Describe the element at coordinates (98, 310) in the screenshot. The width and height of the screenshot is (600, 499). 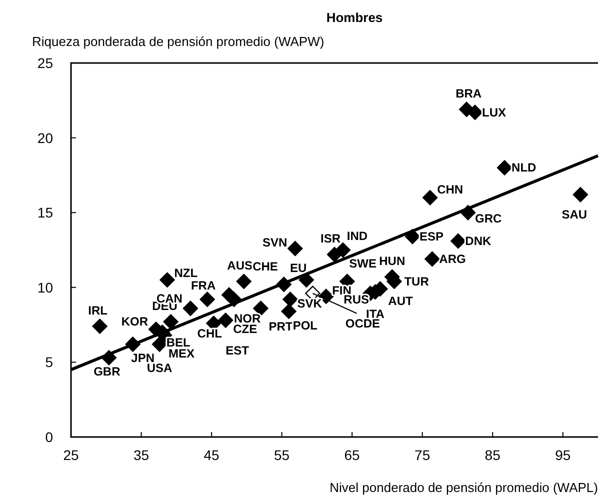
I see `annotation: IRL` at that location.